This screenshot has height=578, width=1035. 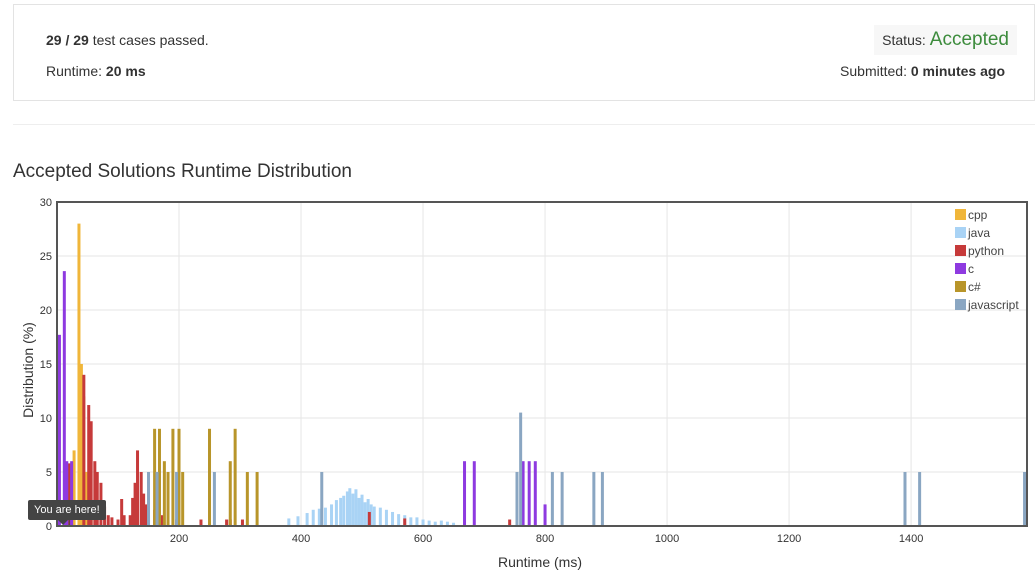 I want to click on x-tick-label: 200, so click(x=179, y=539).